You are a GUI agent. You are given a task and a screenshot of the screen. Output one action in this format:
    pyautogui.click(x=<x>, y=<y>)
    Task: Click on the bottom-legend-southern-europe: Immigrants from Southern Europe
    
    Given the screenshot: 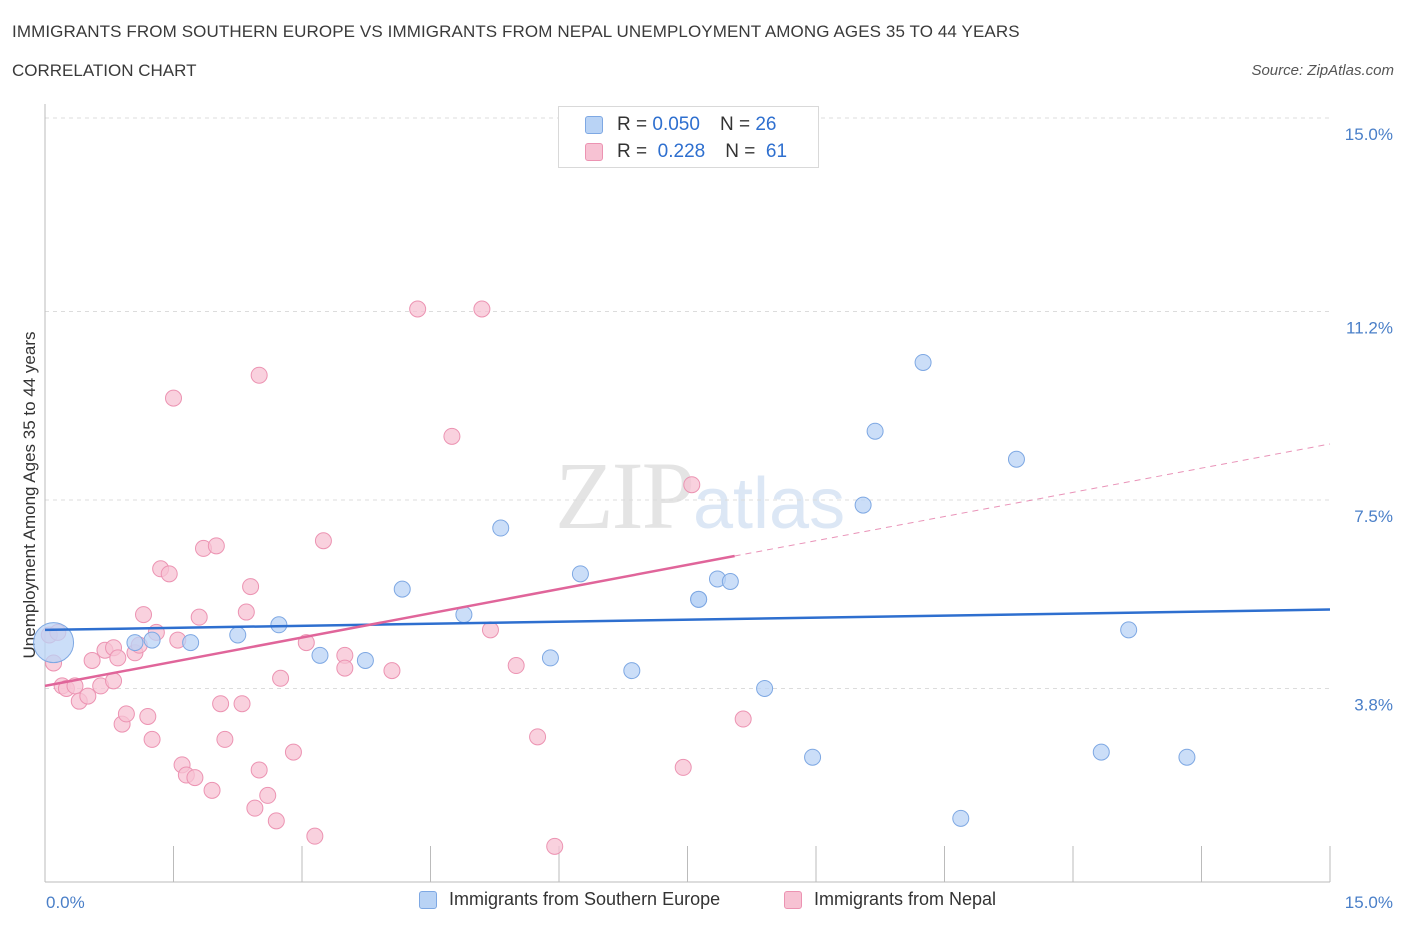 What is the action you would take?
    pyautogui.click(x=569, y=899)
    